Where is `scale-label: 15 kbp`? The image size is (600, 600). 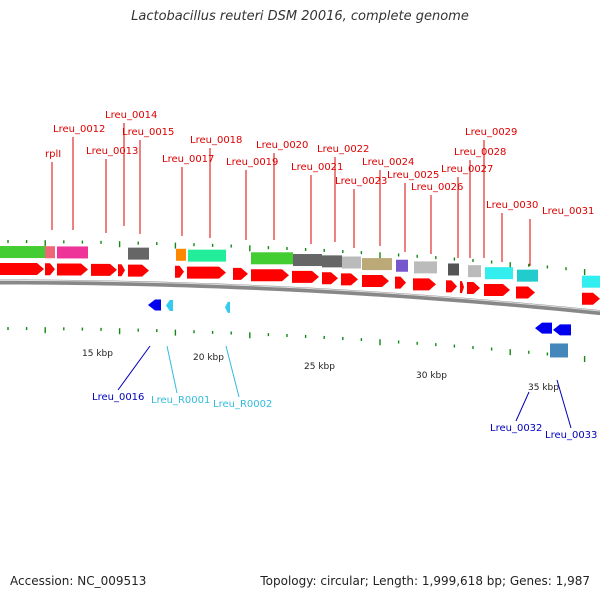 scale-label: 15 kbp is located at coordinates (97, 354).